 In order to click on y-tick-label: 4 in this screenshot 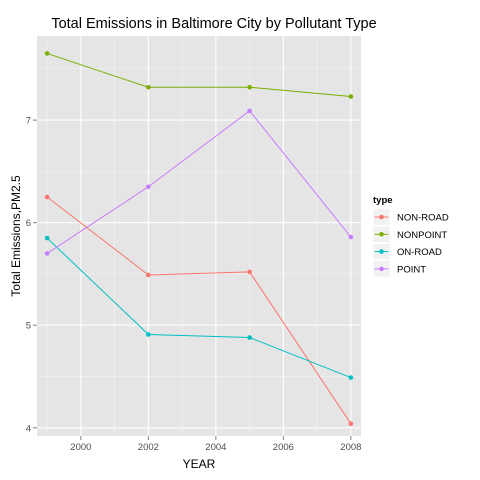, I will do `click(28, 428)`.